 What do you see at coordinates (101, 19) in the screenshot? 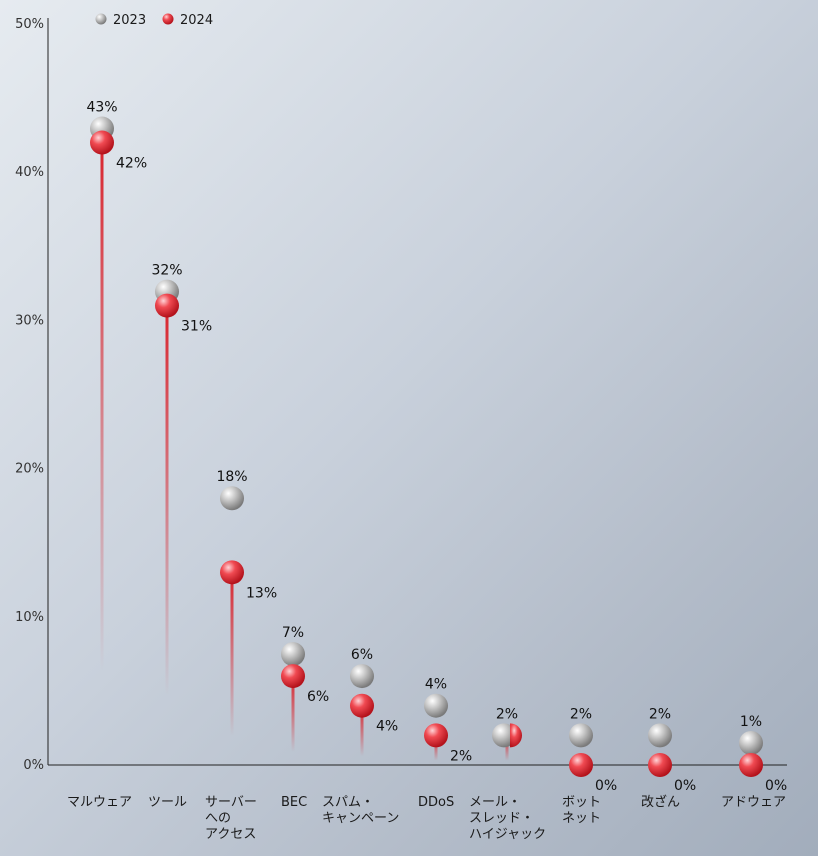
I see `legend-marker-2023` at bounding box center [101, 19].